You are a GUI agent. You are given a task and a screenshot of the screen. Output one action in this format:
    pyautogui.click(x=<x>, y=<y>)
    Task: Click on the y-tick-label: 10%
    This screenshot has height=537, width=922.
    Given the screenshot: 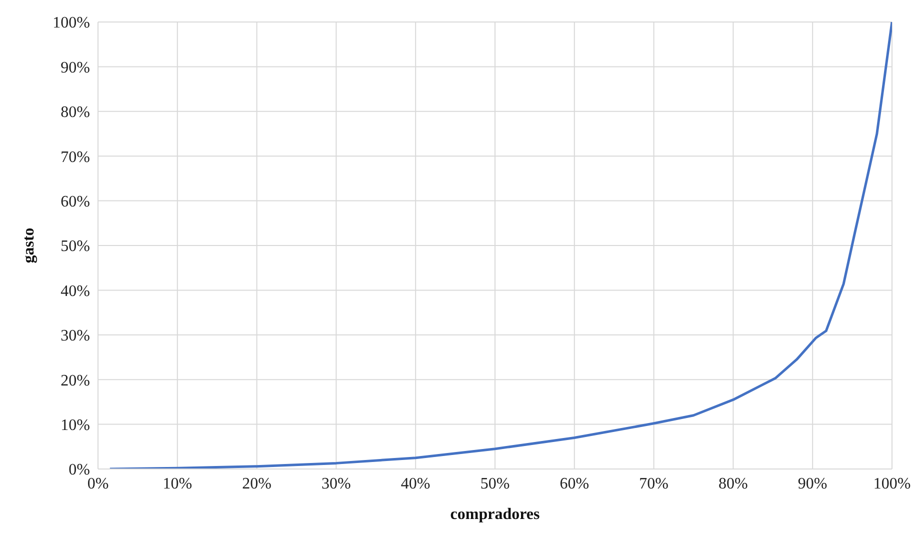 What is the action you would take?
    pyautogui.click(x=75, y=425)
    